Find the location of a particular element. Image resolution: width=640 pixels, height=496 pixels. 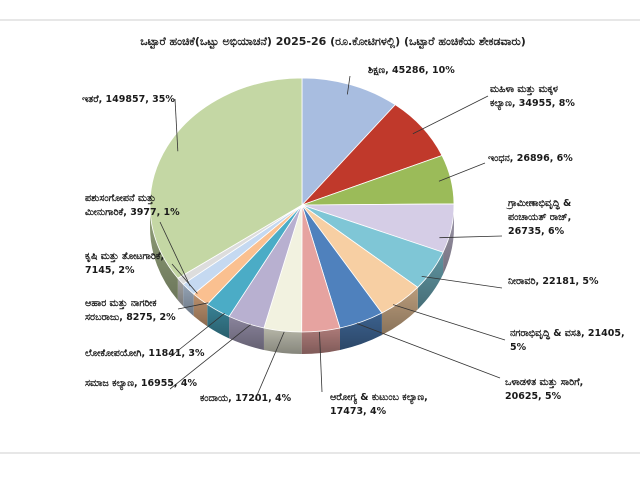

slice-label-line: ಮಹಿಳಾ ಮತ್ತು ಮಕ್ಕಳ is located at coordinates (524, 90).